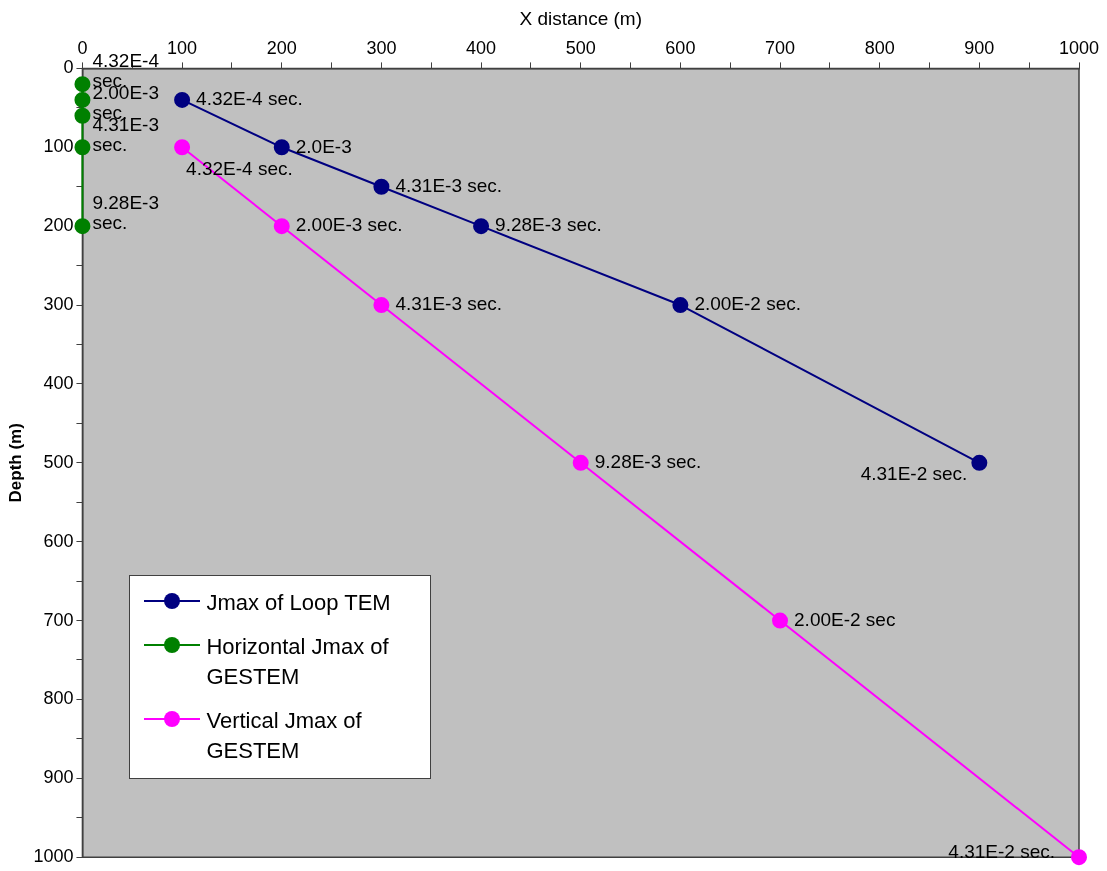  Describe the element at coordinates (58, 698) in the screenshot. I see `y-tick-label: 800` at that location.